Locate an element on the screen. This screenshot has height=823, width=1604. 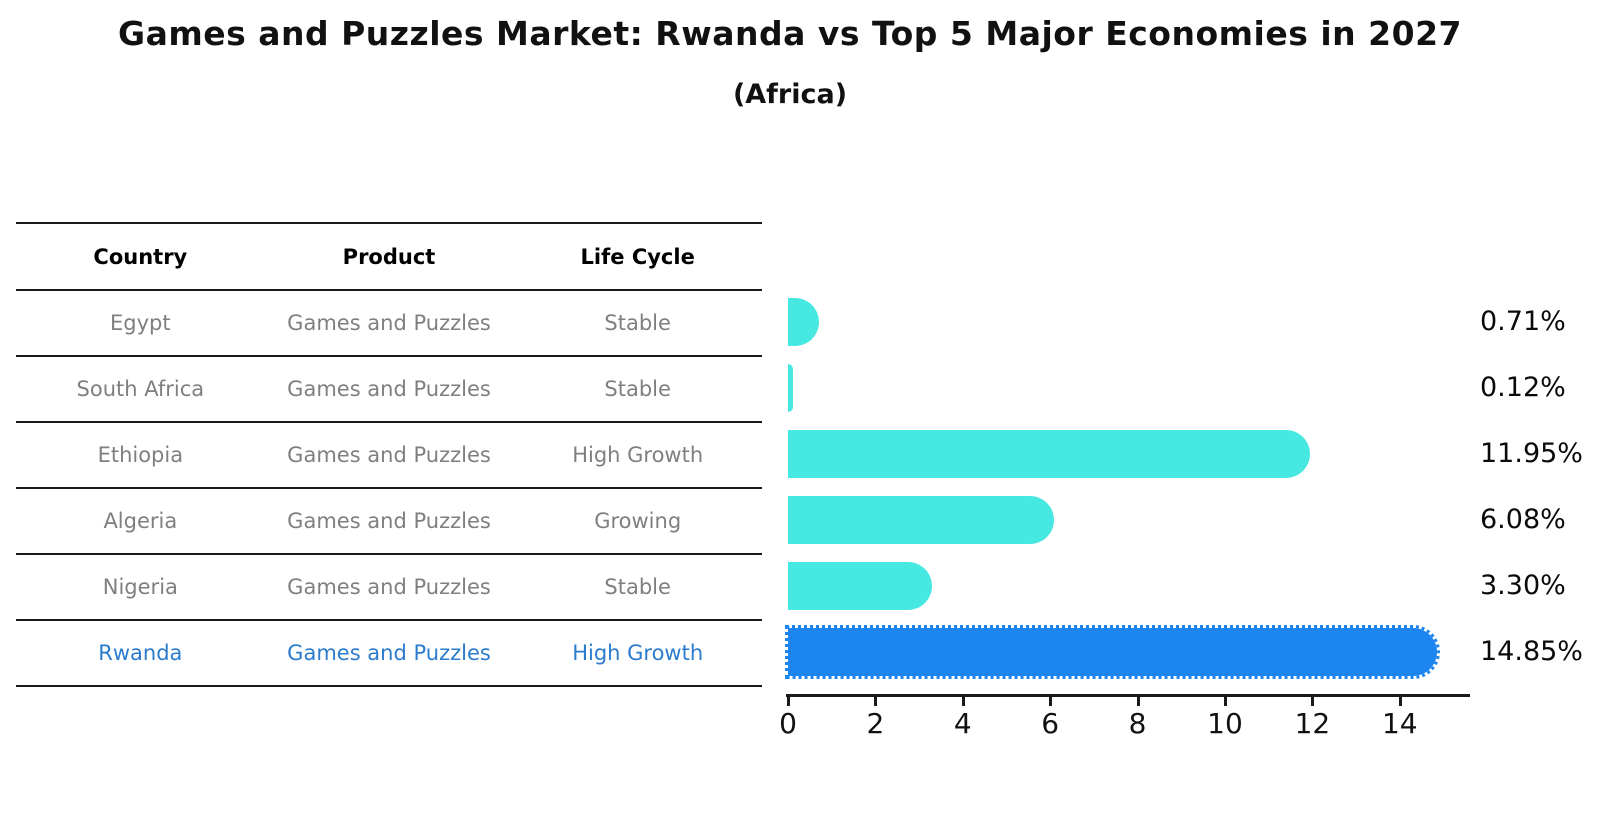
table-cell-lifecycle: Growing is located at coordinates (638, 521).